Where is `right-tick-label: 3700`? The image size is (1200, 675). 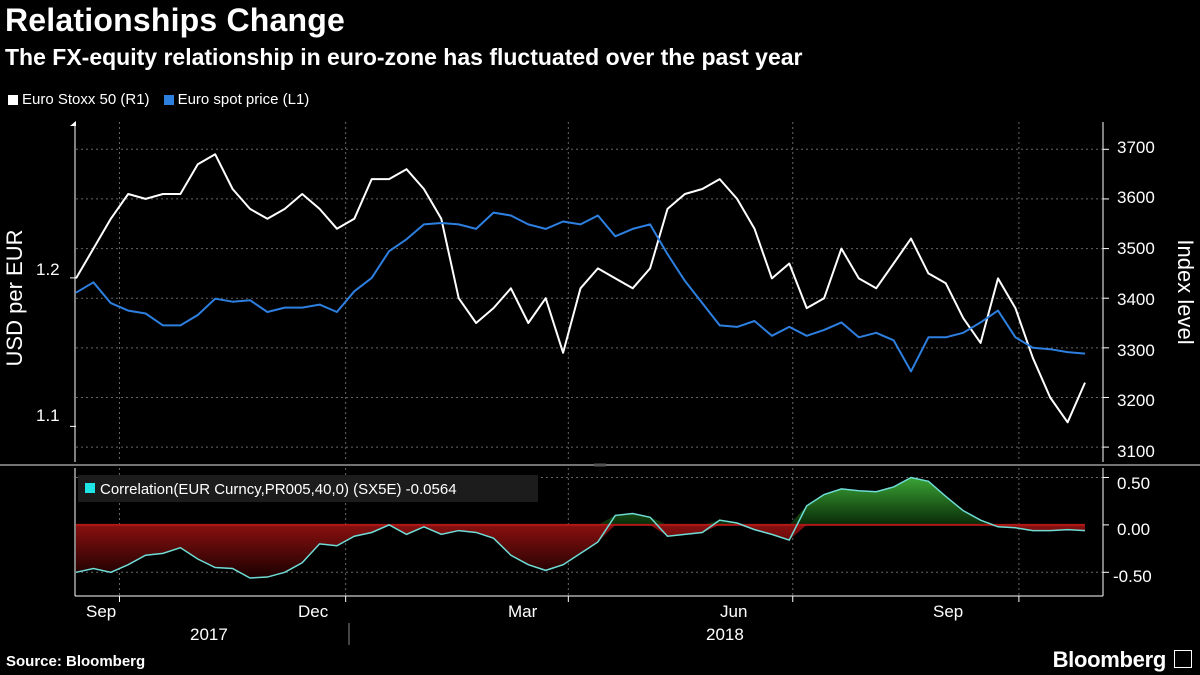
right-tick-label: 3700 is located at coordinates (1136, 147).